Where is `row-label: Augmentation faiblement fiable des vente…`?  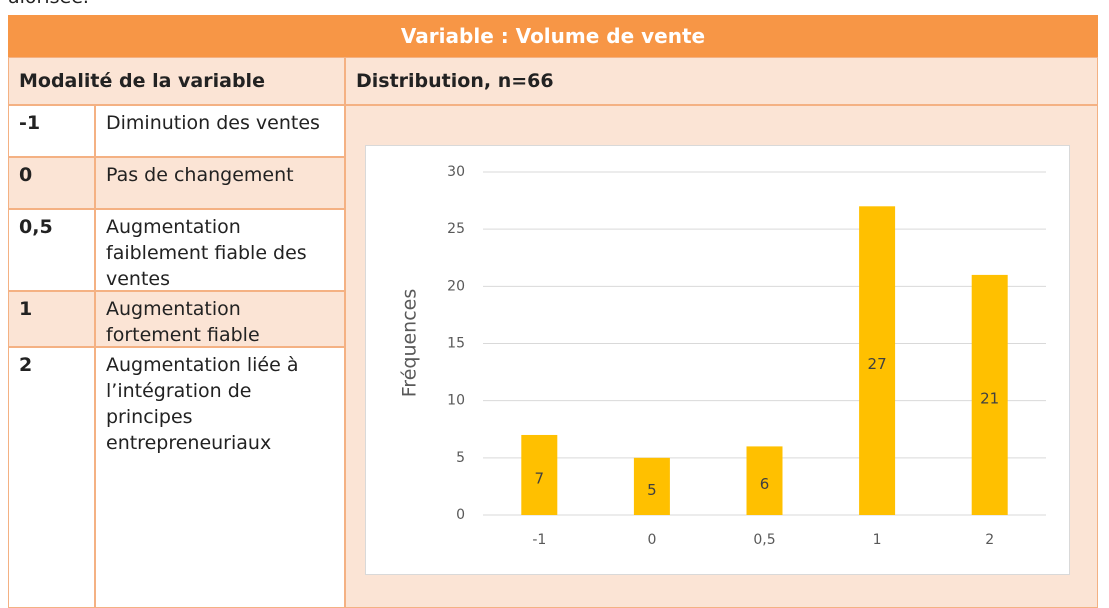
row-label: Augmentation faiblement fiable des vente… is located at coordinates (220, 250).